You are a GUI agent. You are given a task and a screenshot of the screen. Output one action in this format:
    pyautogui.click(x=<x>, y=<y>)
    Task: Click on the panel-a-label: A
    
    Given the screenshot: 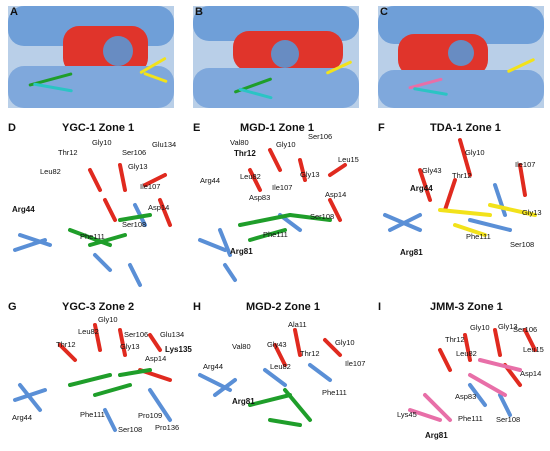 What is the action you would take?
    pyautogui.click(x=14, y=12)
    